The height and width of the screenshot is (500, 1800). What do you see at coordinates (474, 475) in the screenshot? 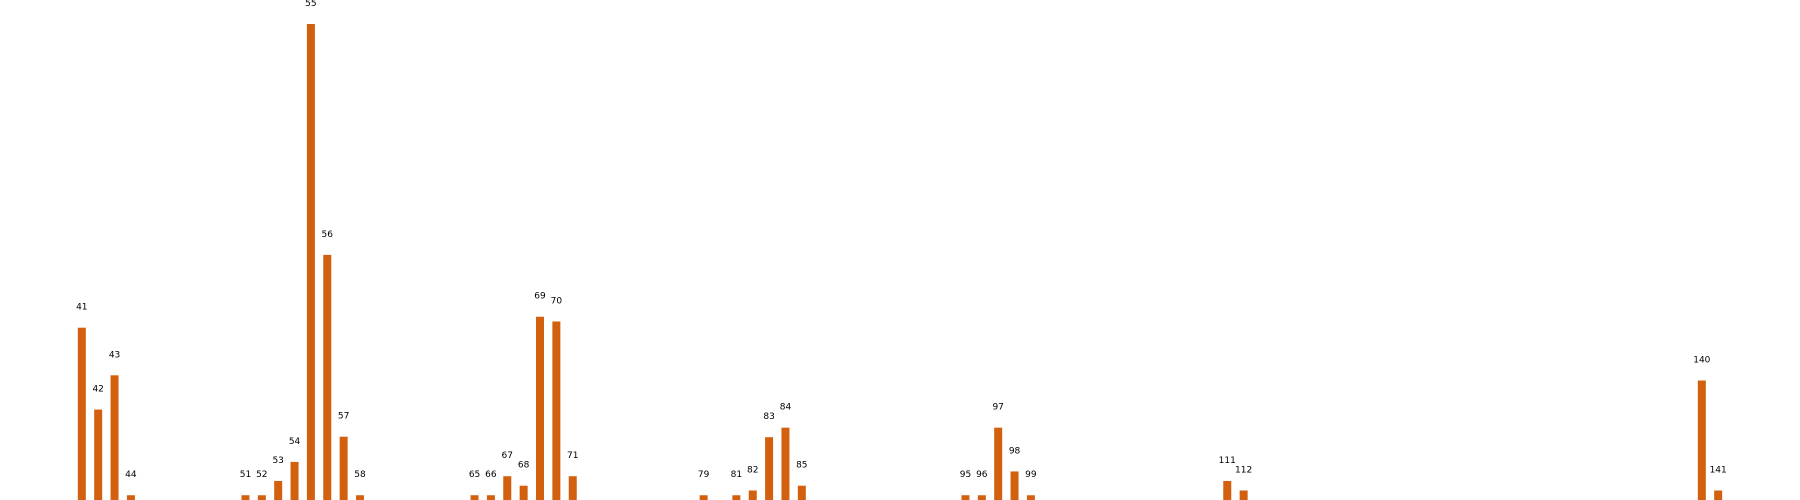
I see `bar-label-65: 65` at bounding box center [474, 475].